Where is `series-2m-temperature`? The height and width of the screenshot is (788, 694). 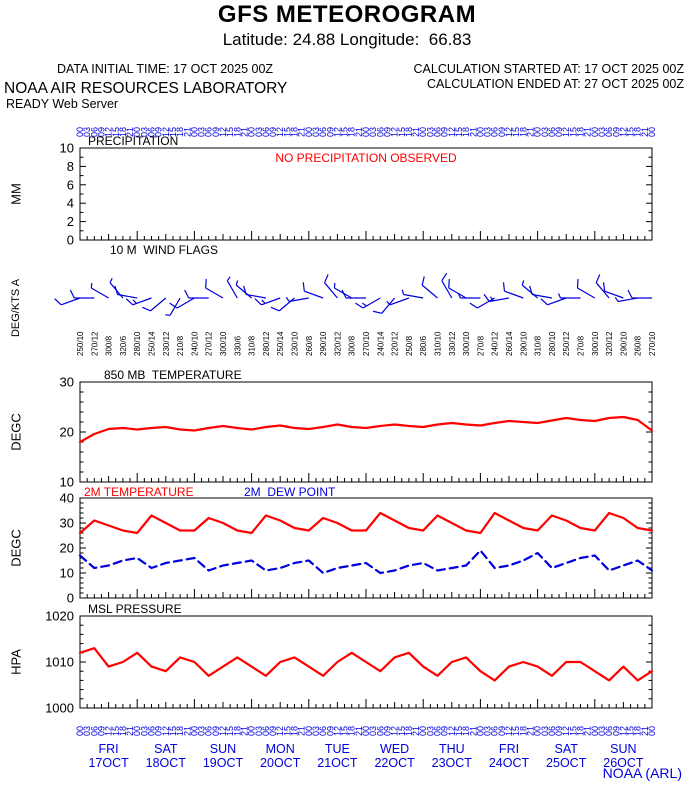 series-2m-temperature is located at coordinates (366, 523).